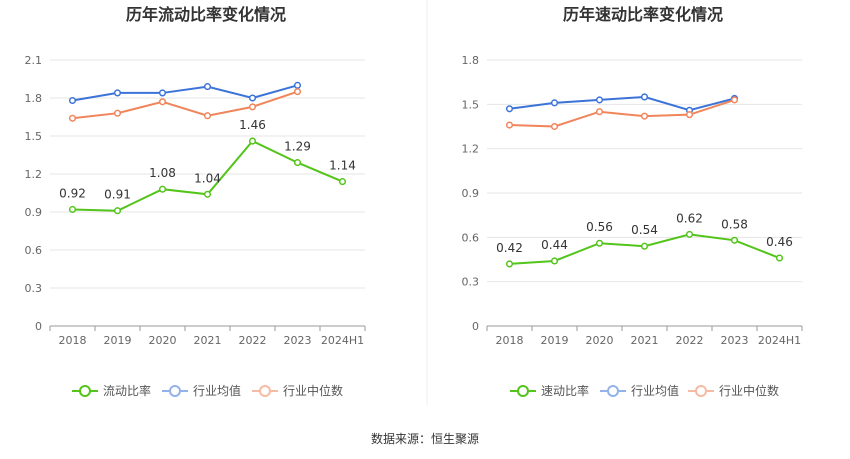 Image resolution: width=850 pixels, height=459 pixels. Describe the element at coordinates (118, 340) in the screenshot. I see `x-tick-label: 2019` at that location.